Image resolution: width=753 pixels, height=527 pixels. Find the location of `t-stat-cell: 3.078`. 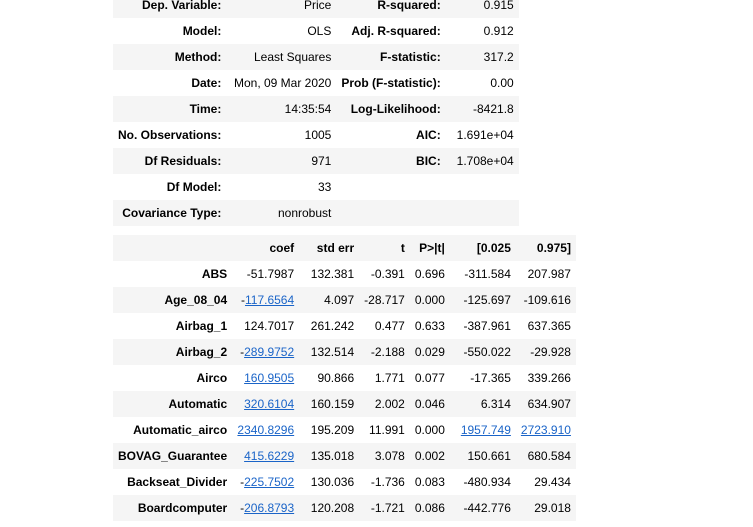

t-stat-cell: 3.078 is located at coordinates (384, 456).